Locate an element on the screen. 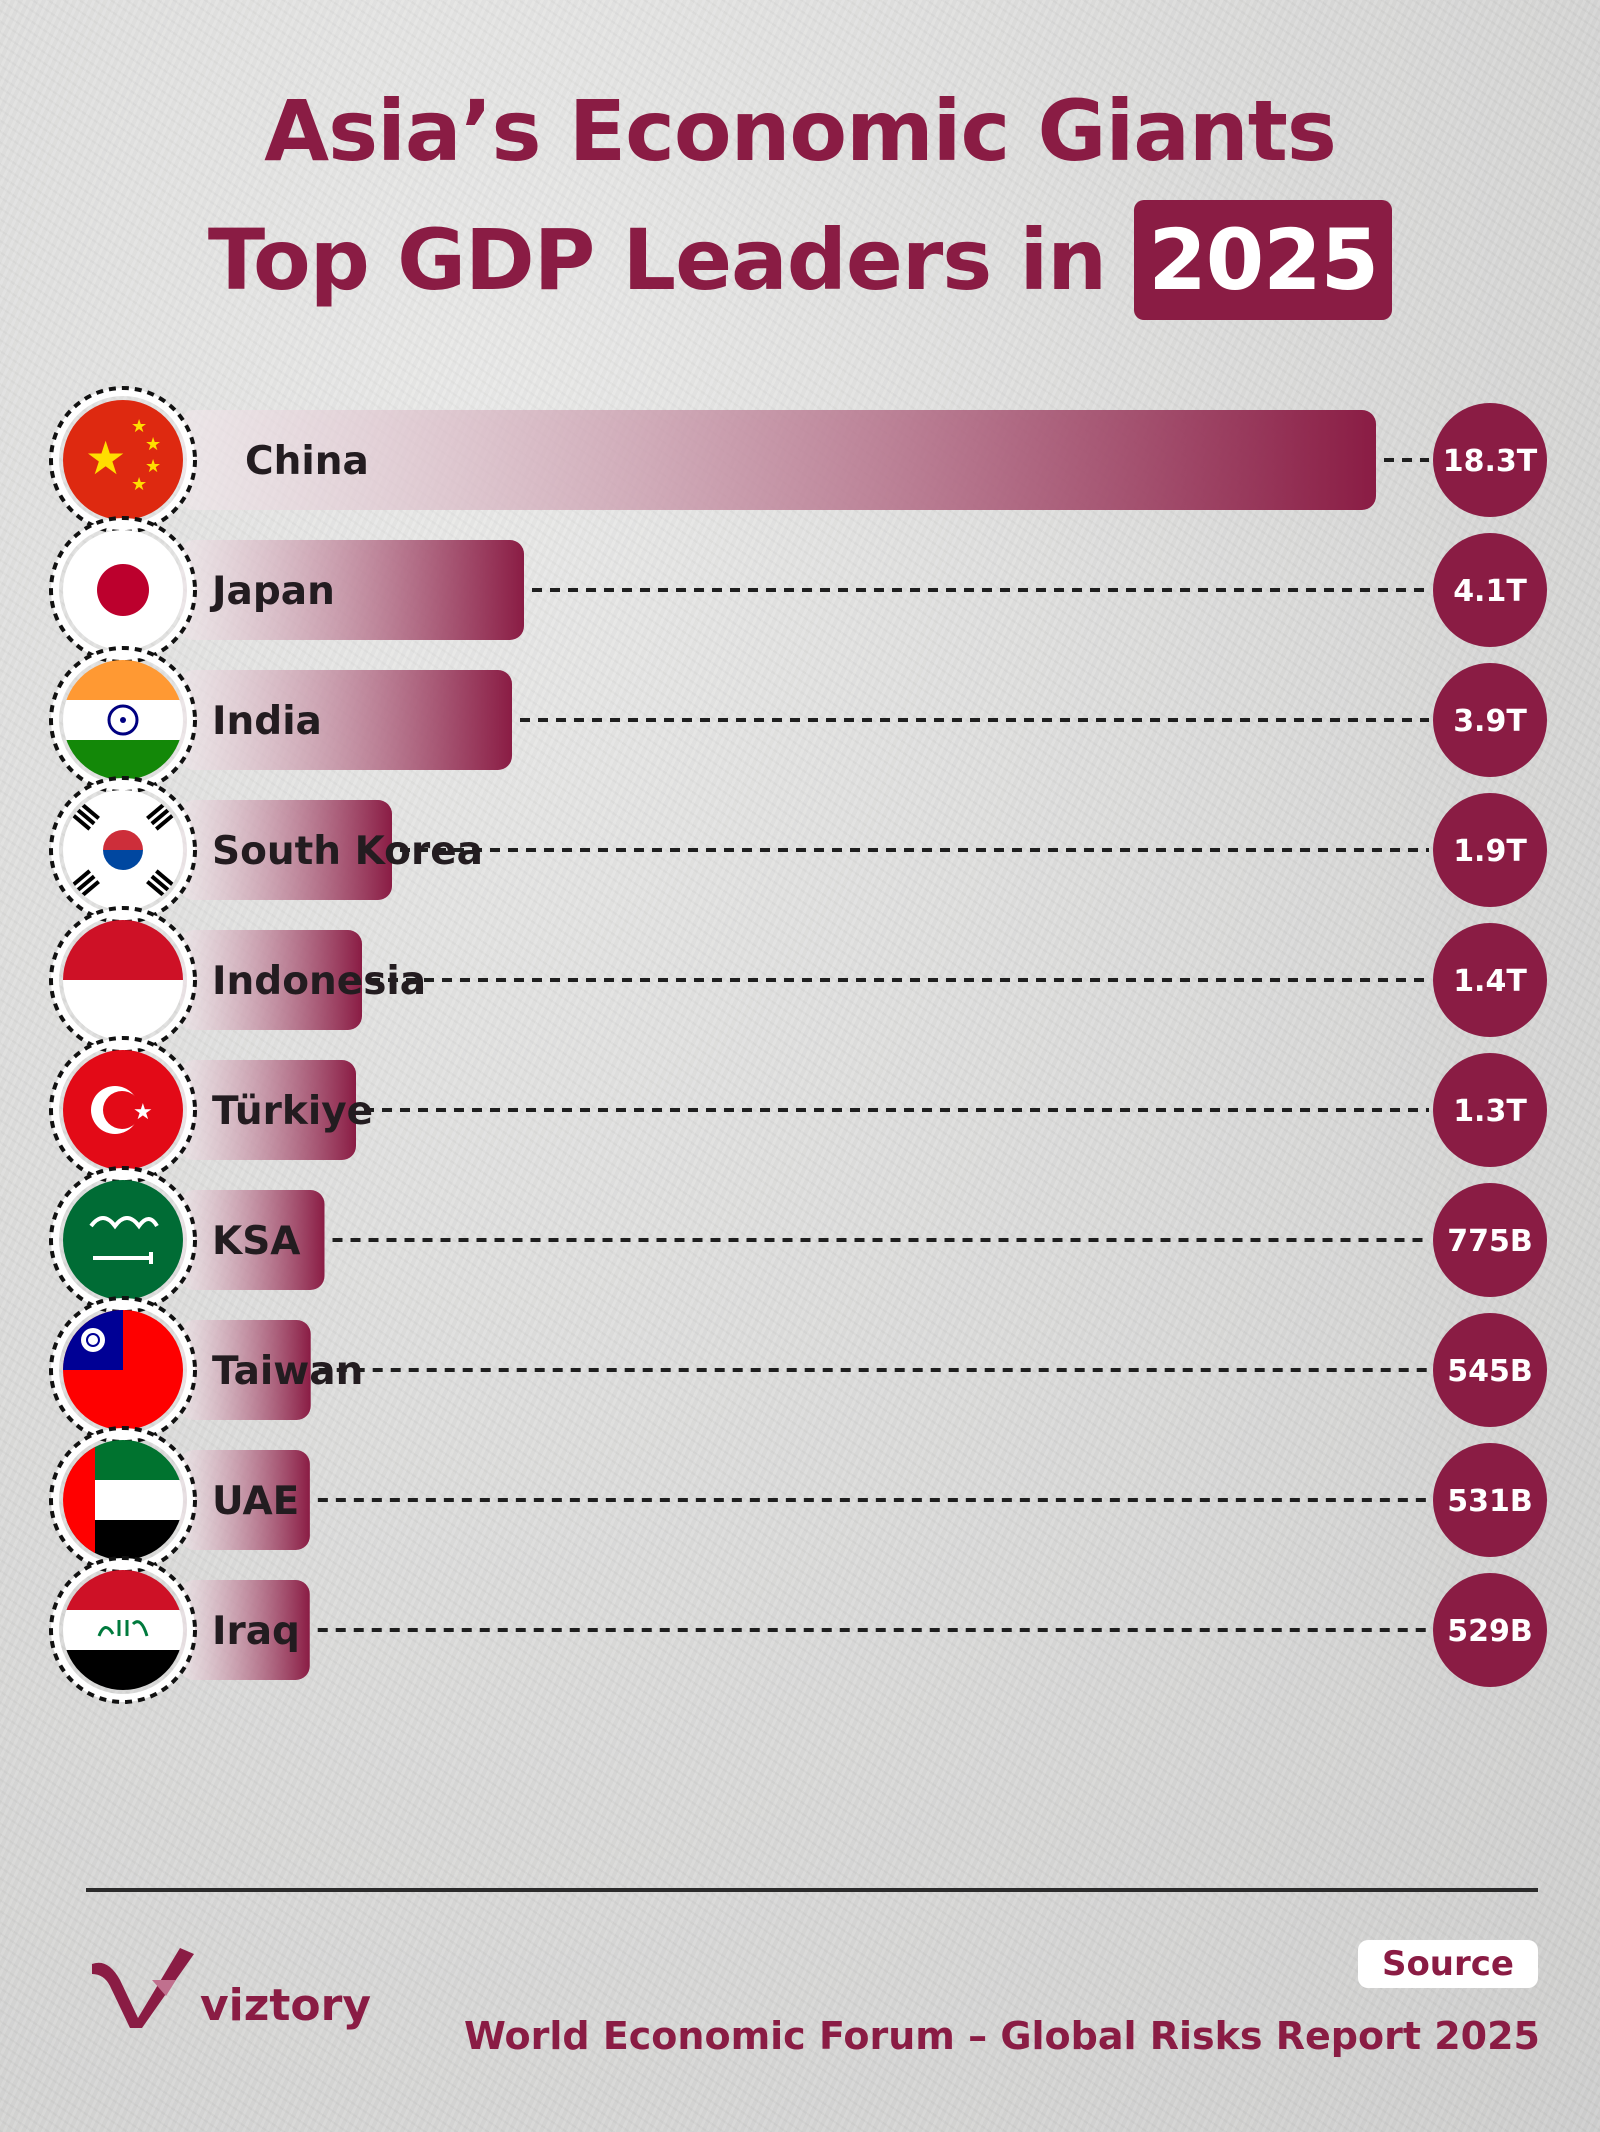 Image resolution: width=1600 pixels, height=2132 pixels. brand-name: viztory is located at coordinates (286, 2005).